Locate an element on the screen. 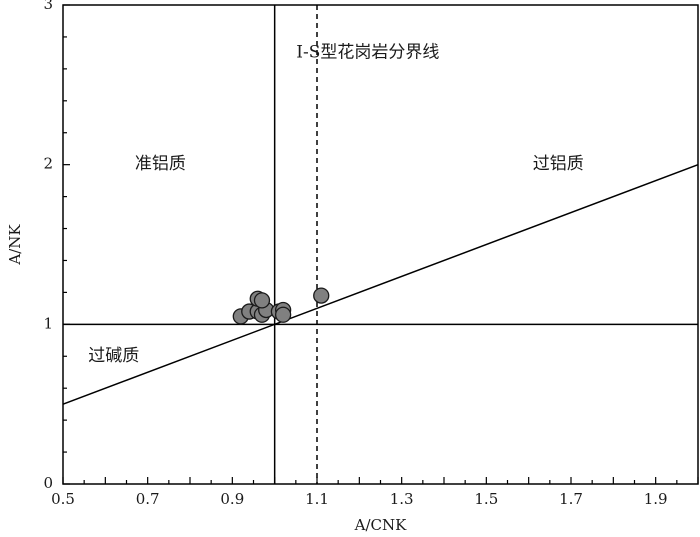 The height and width of the screenshot is (537, 700). x-tick-label-4: 1.3 is located at coordinates (402, 499).